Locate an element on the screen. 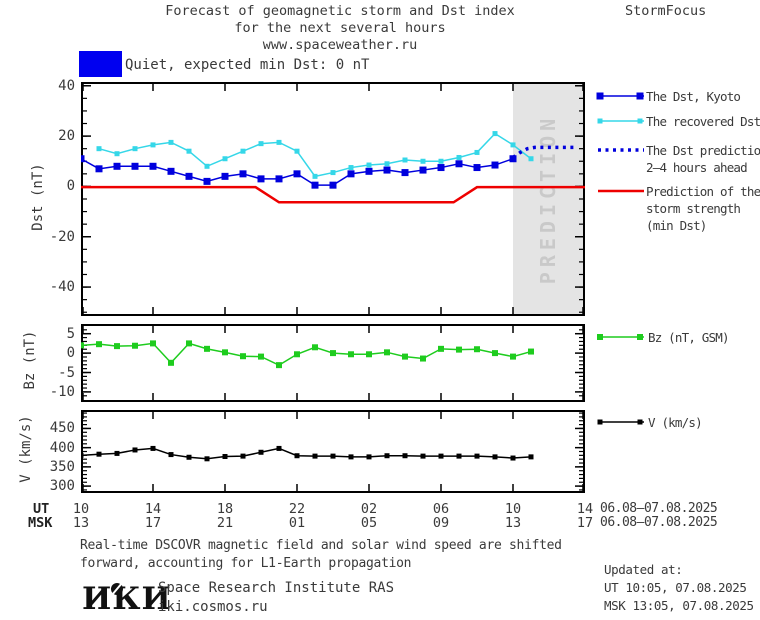  v-ytick: 450 is located at coordinates (62, 428).